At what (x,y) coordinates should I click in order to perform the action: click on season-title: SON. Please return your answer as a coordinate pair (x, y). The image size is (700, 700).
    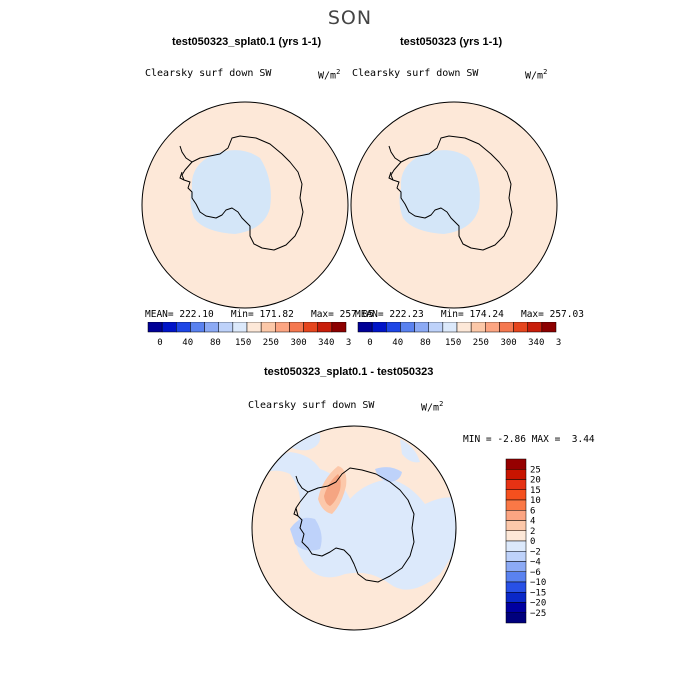
    Looking at the image, I should click on (350, 18).